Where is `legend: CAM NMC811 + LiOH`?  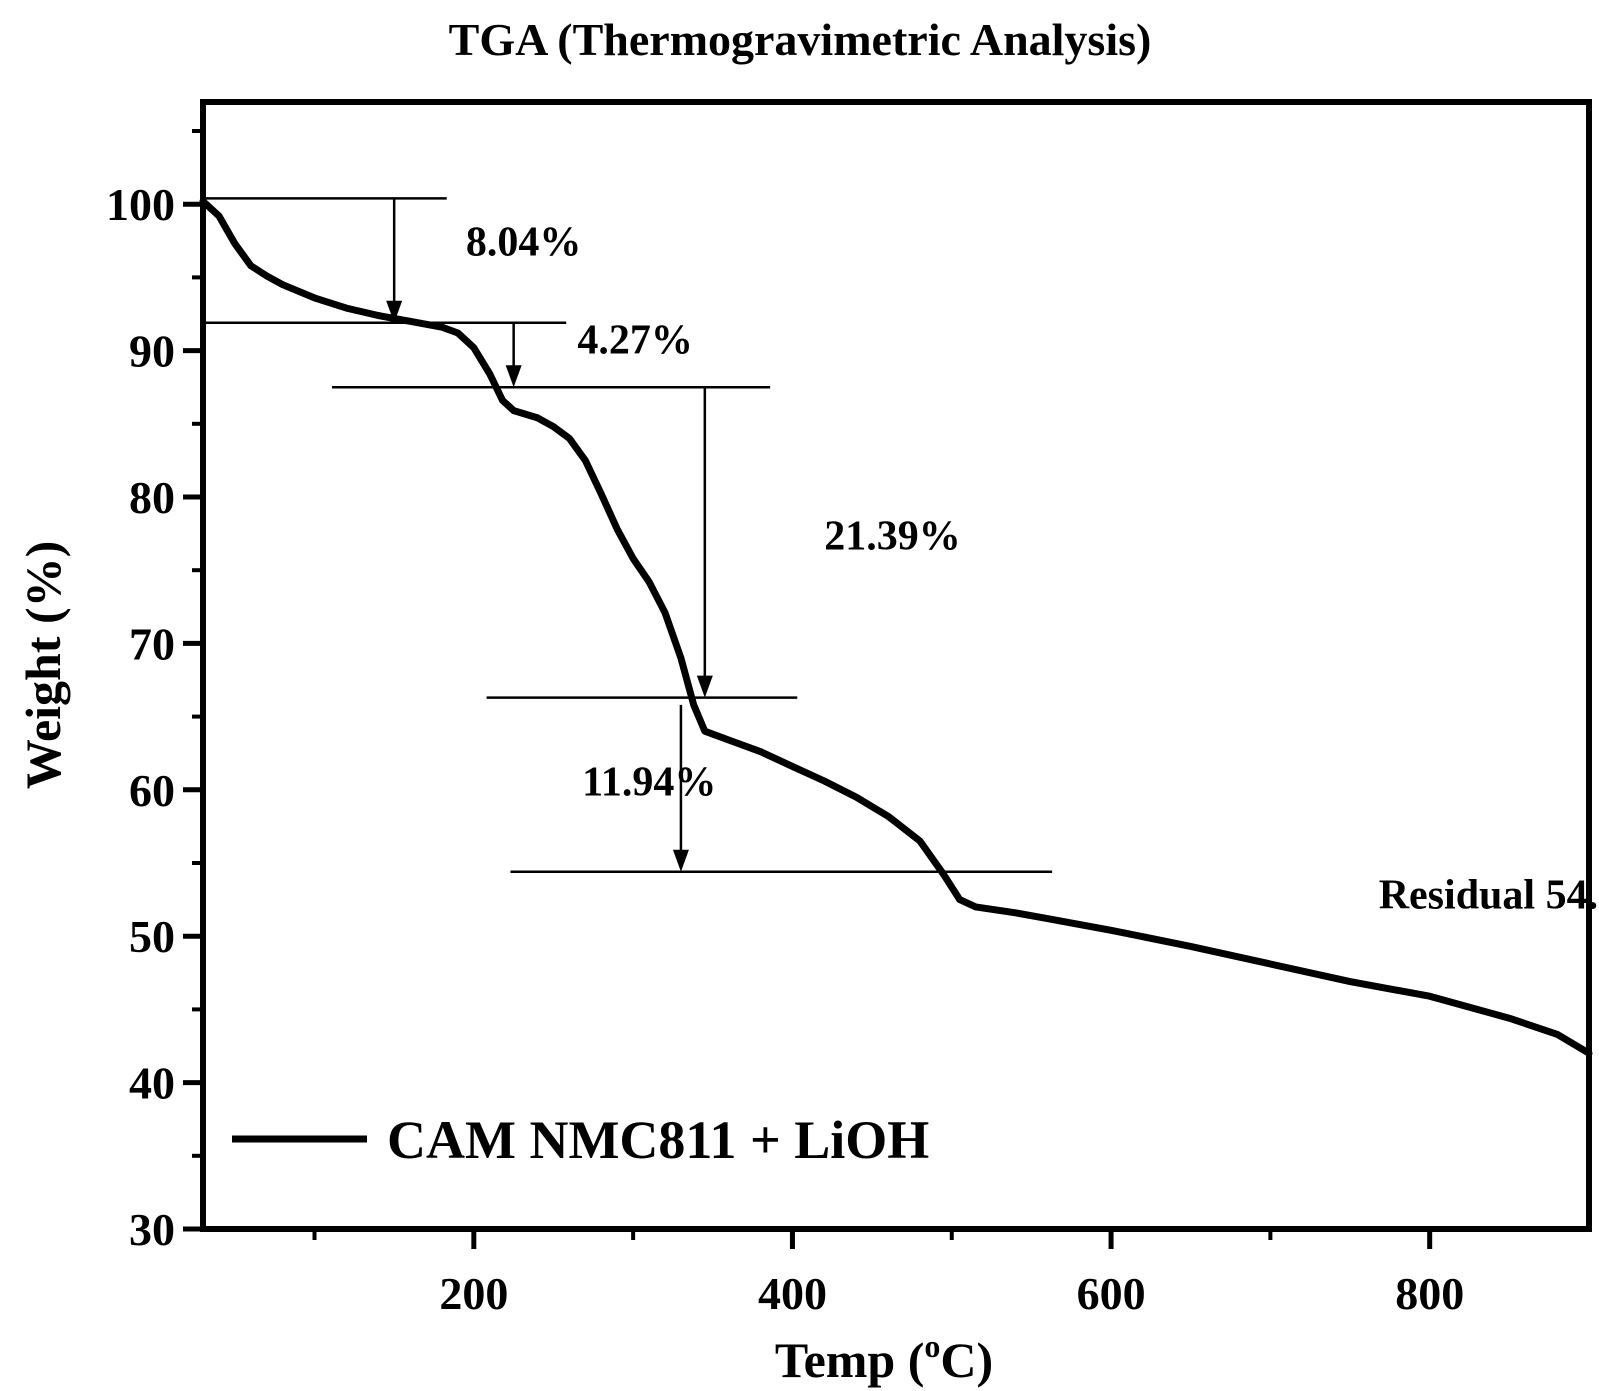 legend: CAM NMC811 + LiOH is located at coordinates (580, 1140).